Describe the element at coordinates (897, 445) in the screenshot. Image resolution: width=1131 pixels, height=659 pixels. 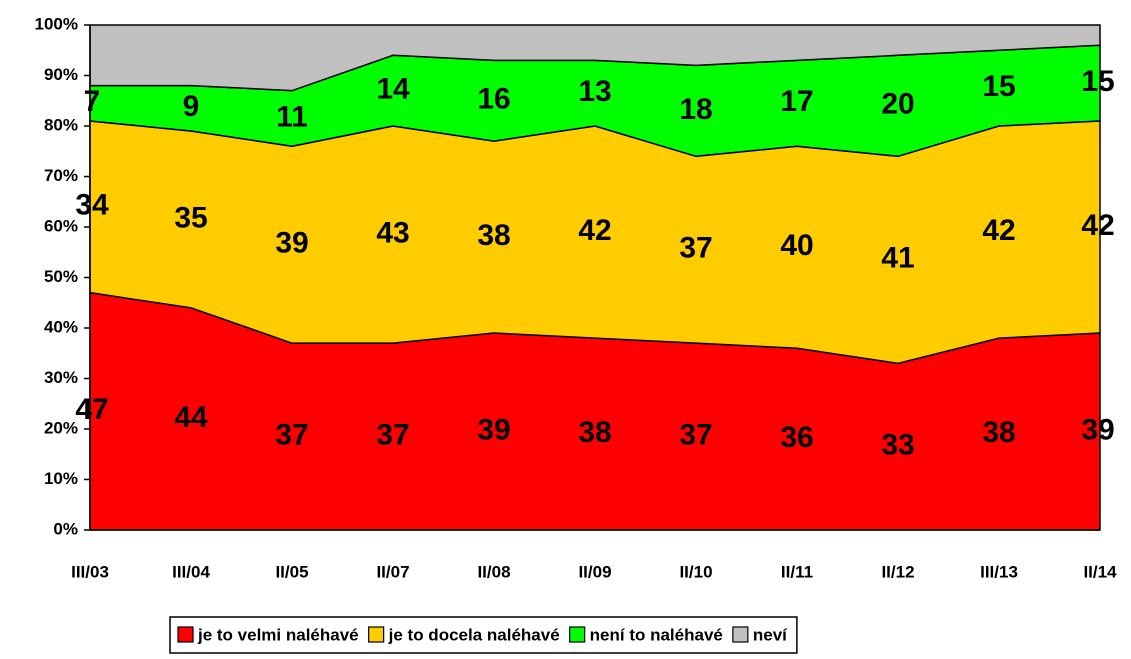
I see `data-label: 33` at that location.